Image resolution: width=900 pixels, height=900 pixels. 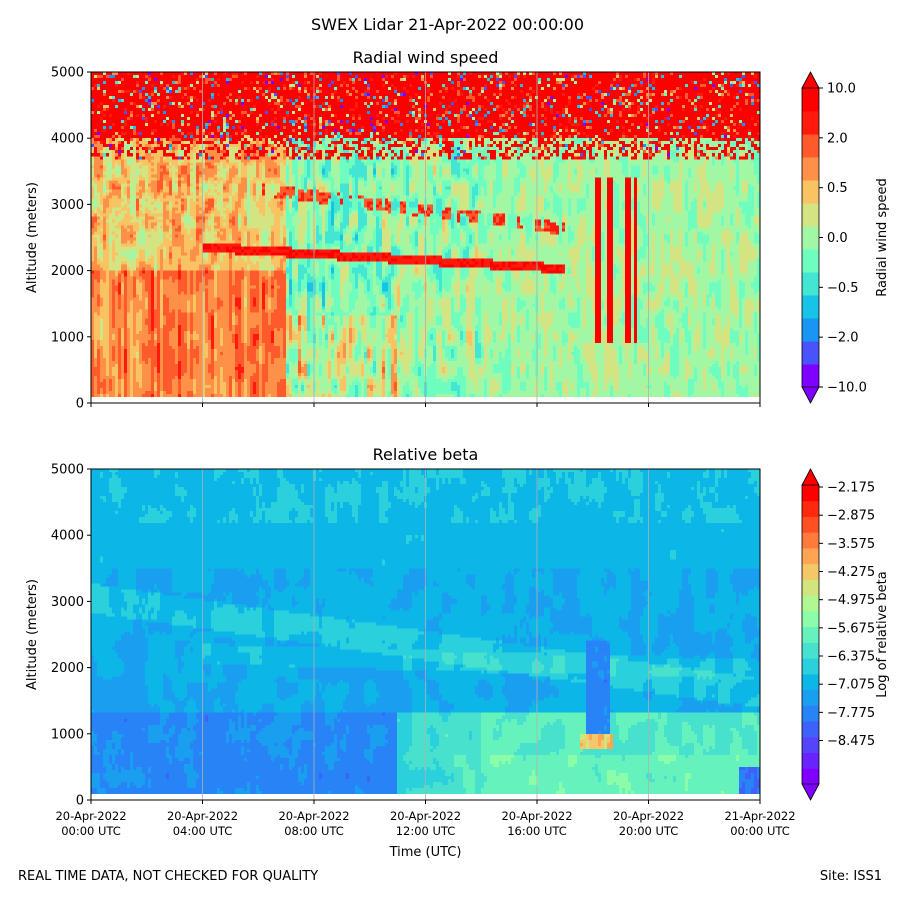 What do you see at coordinates (851, 544) in the screenshot?
I see `colorbar-tick-label: −3.575` at bounding box center [851, 544].